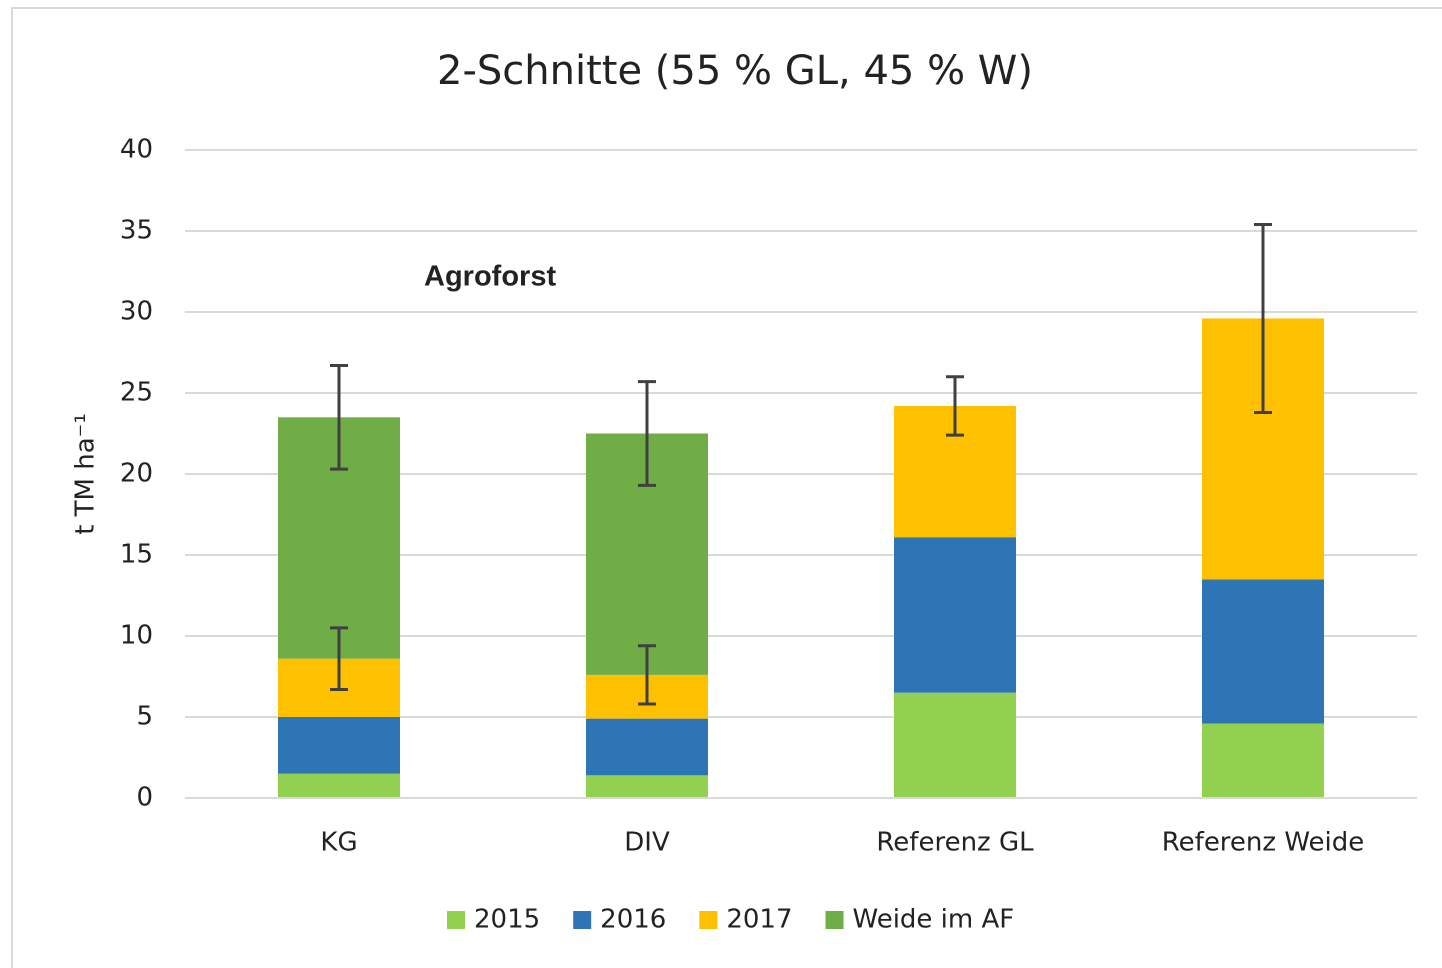 This screenshot has width=1442, height=968. What do you see at coordinates (490, 277) in the screenshot?
I see `annotation: Agroforst` at bounding box center [490, 277].